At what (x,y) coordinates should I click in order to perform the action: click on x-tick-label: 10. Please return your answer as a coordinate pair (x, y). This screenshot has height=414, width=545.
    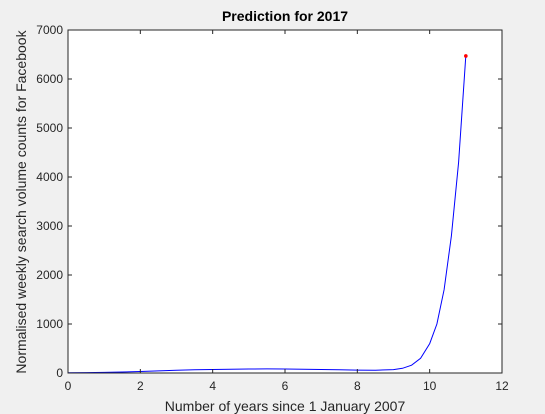
    Looking at the image, I should click on (430, 386).